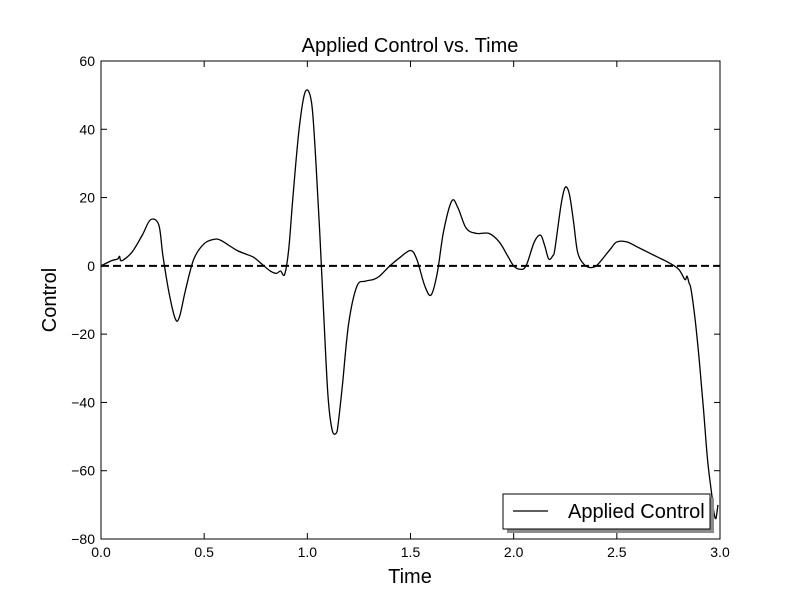 The width and height of the screenshot is (800, 600). What do you see at coordinates (87, 129) in the screenshot?
I see `y-tick-label: 40` at bounding box center [87, 129].